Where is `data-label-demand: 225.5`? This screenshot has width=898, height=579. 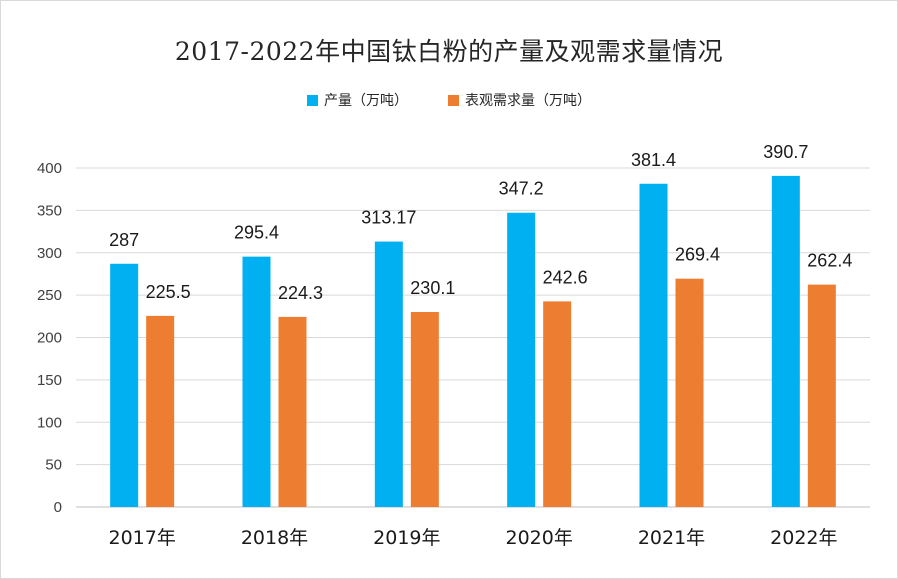
data-label-demand: 225.5 is located at coordinates (168, 292).